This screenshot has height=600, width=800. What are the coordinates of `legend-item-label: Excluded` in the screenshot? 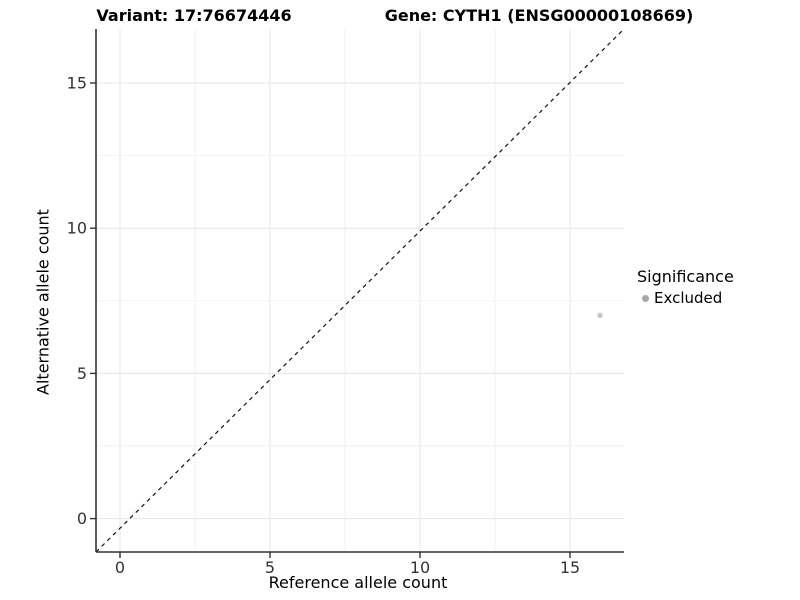 It's located at (688, 298).